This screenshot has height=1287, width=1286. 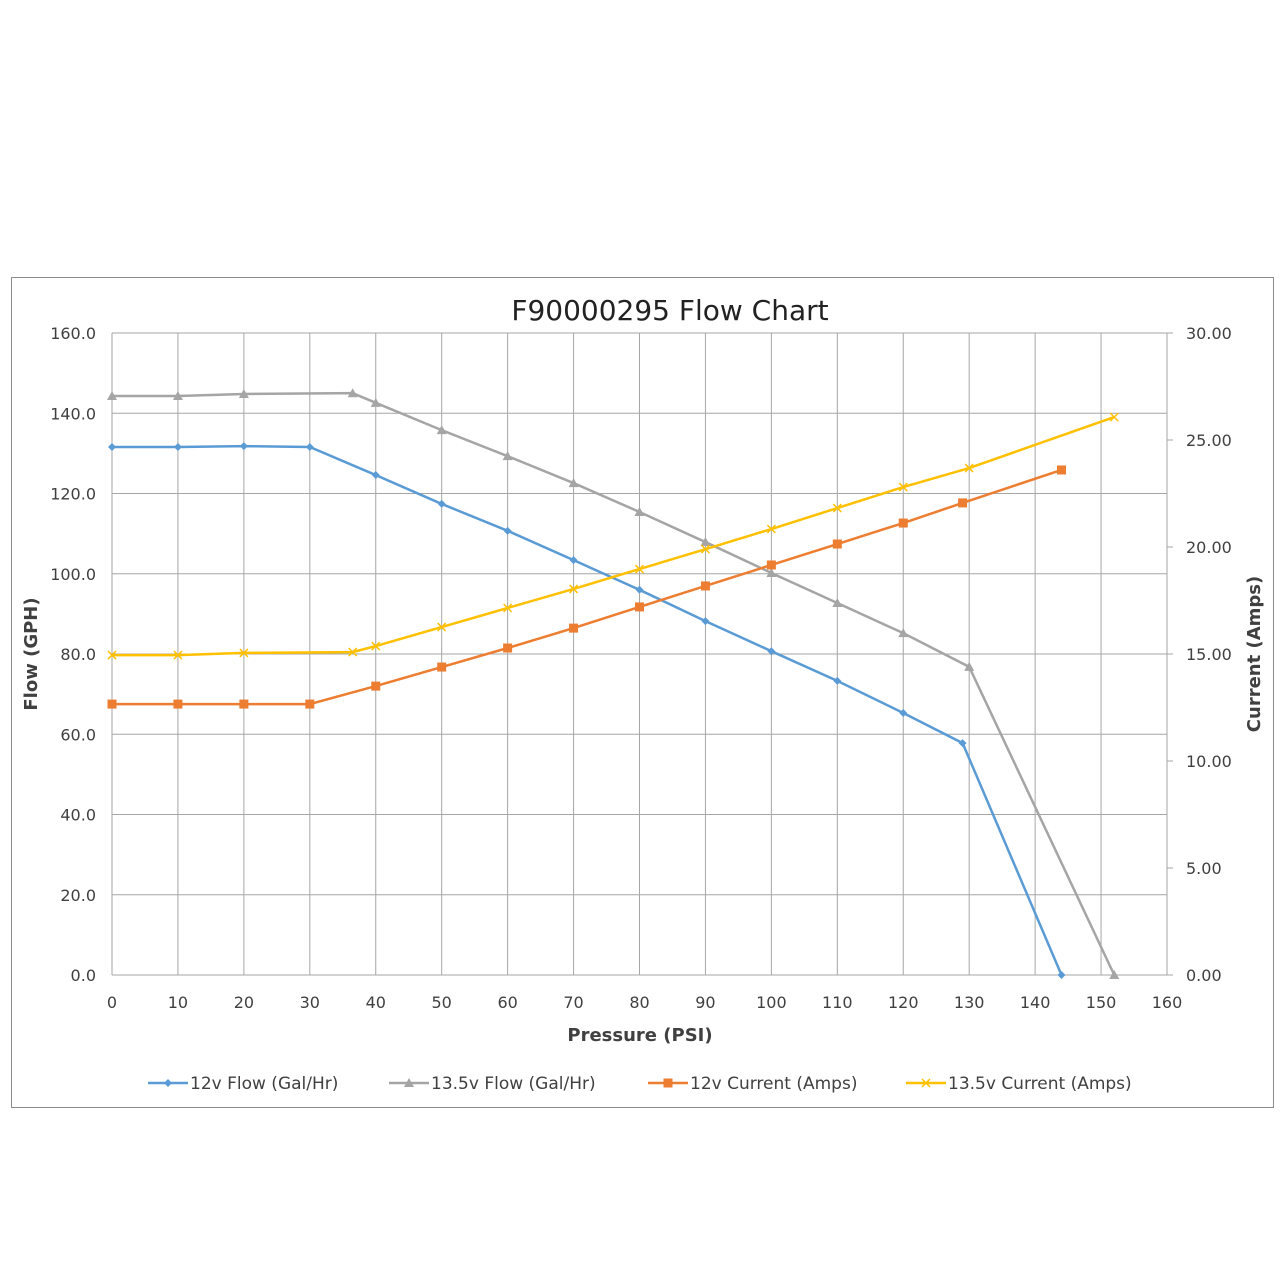 What do you see at coordinates (1204, 975) in the screenshot?
I see `y2-tick-label: 0.00` at bounding box center [1204, 975].